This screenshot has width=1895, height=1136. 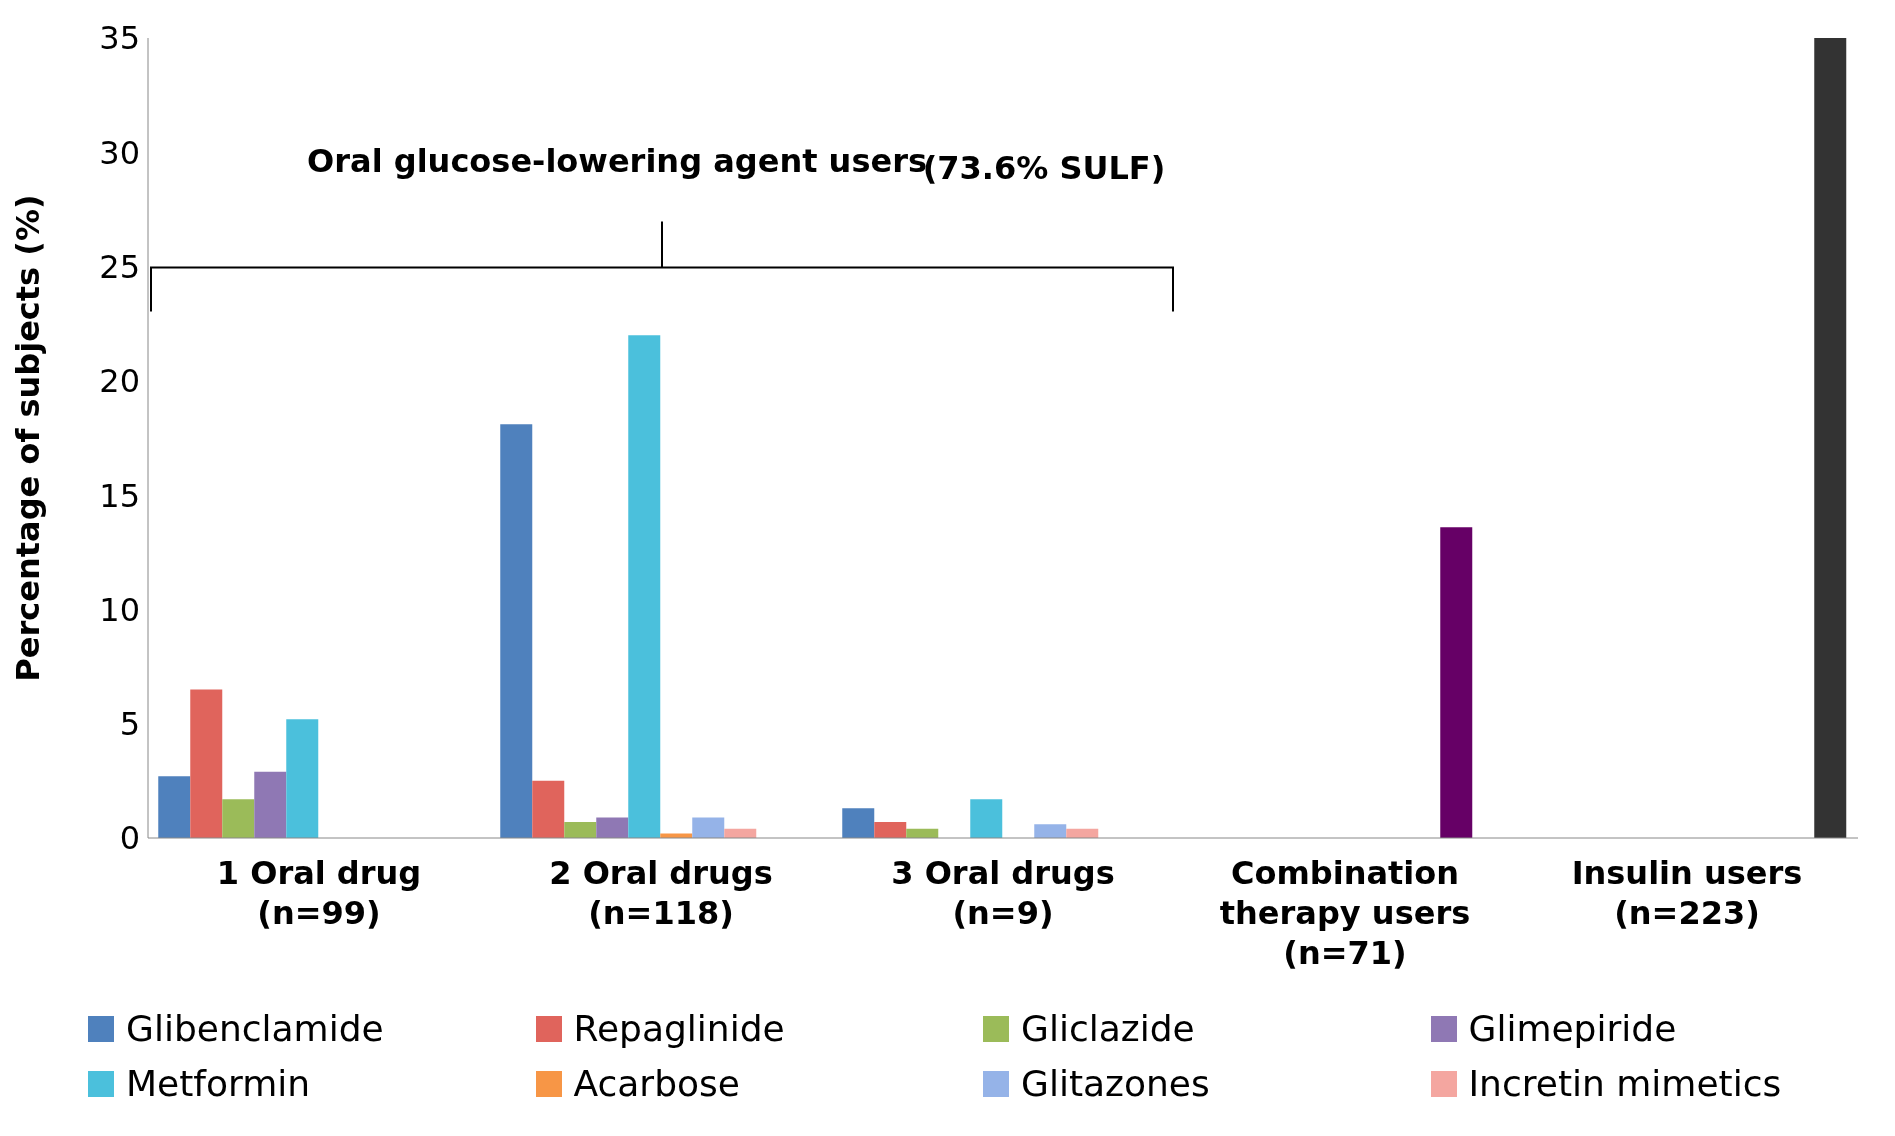 I want to click on x-tick-label: Combination therapy users (n=71), so click(x=1345, y=913).